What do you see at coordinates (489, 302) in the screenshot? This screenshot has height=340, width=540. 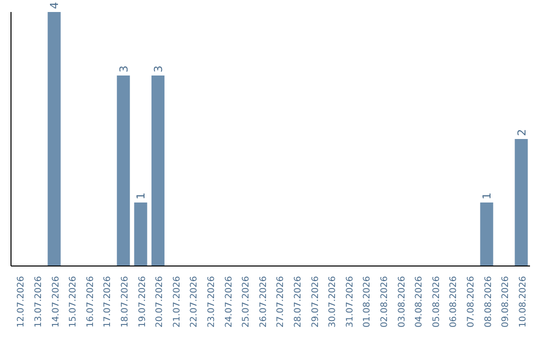 I see `x-tick-label: 08.08.2026` at bounding box center [489, 302].